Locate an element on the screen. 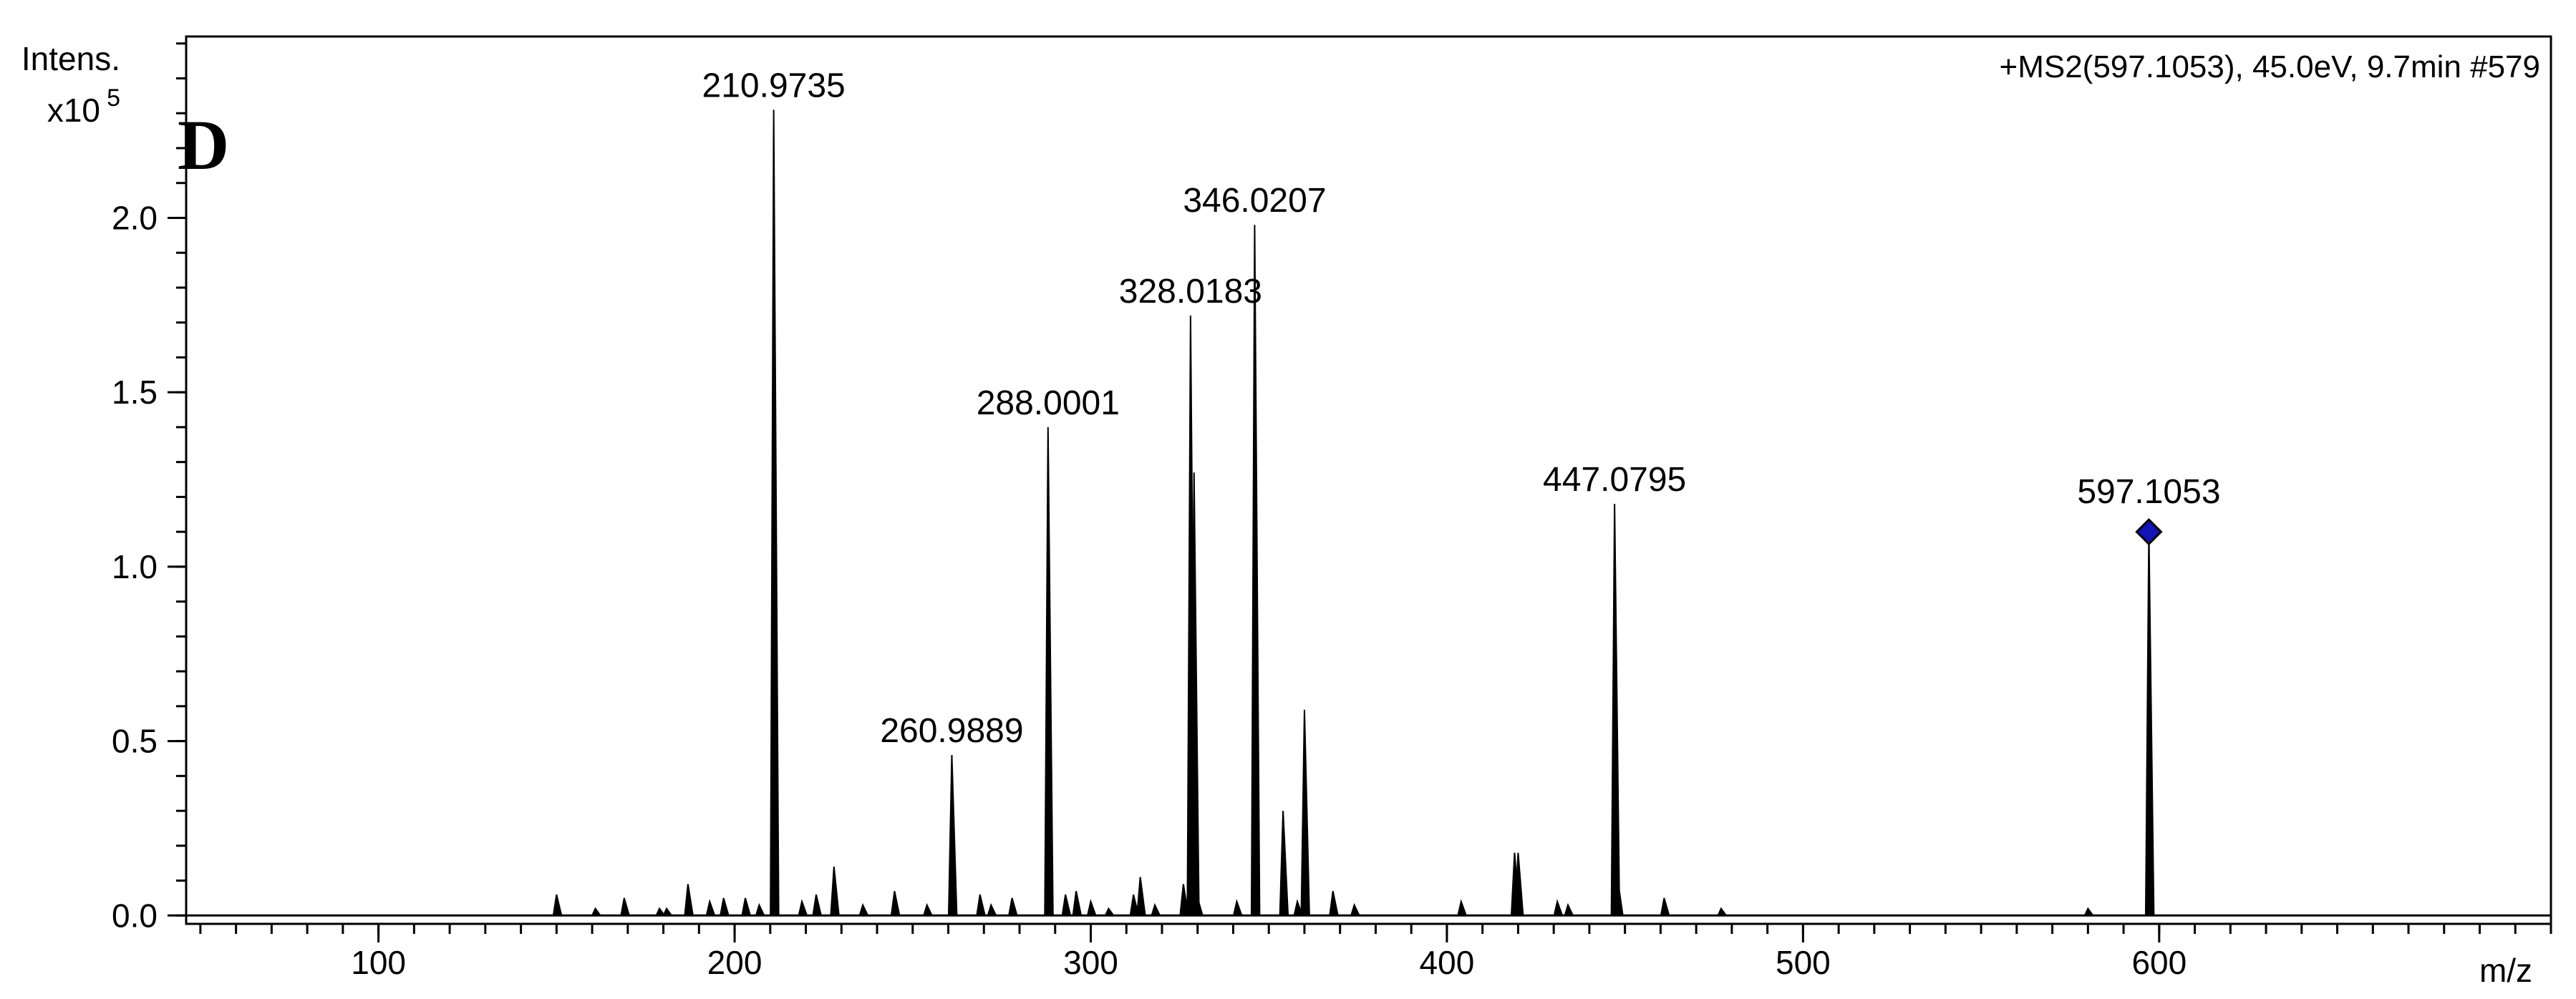 Image resolution: width=2576 pixels, height=999 pixels. y-exponent: 5 is located at coordinates (114, 98).